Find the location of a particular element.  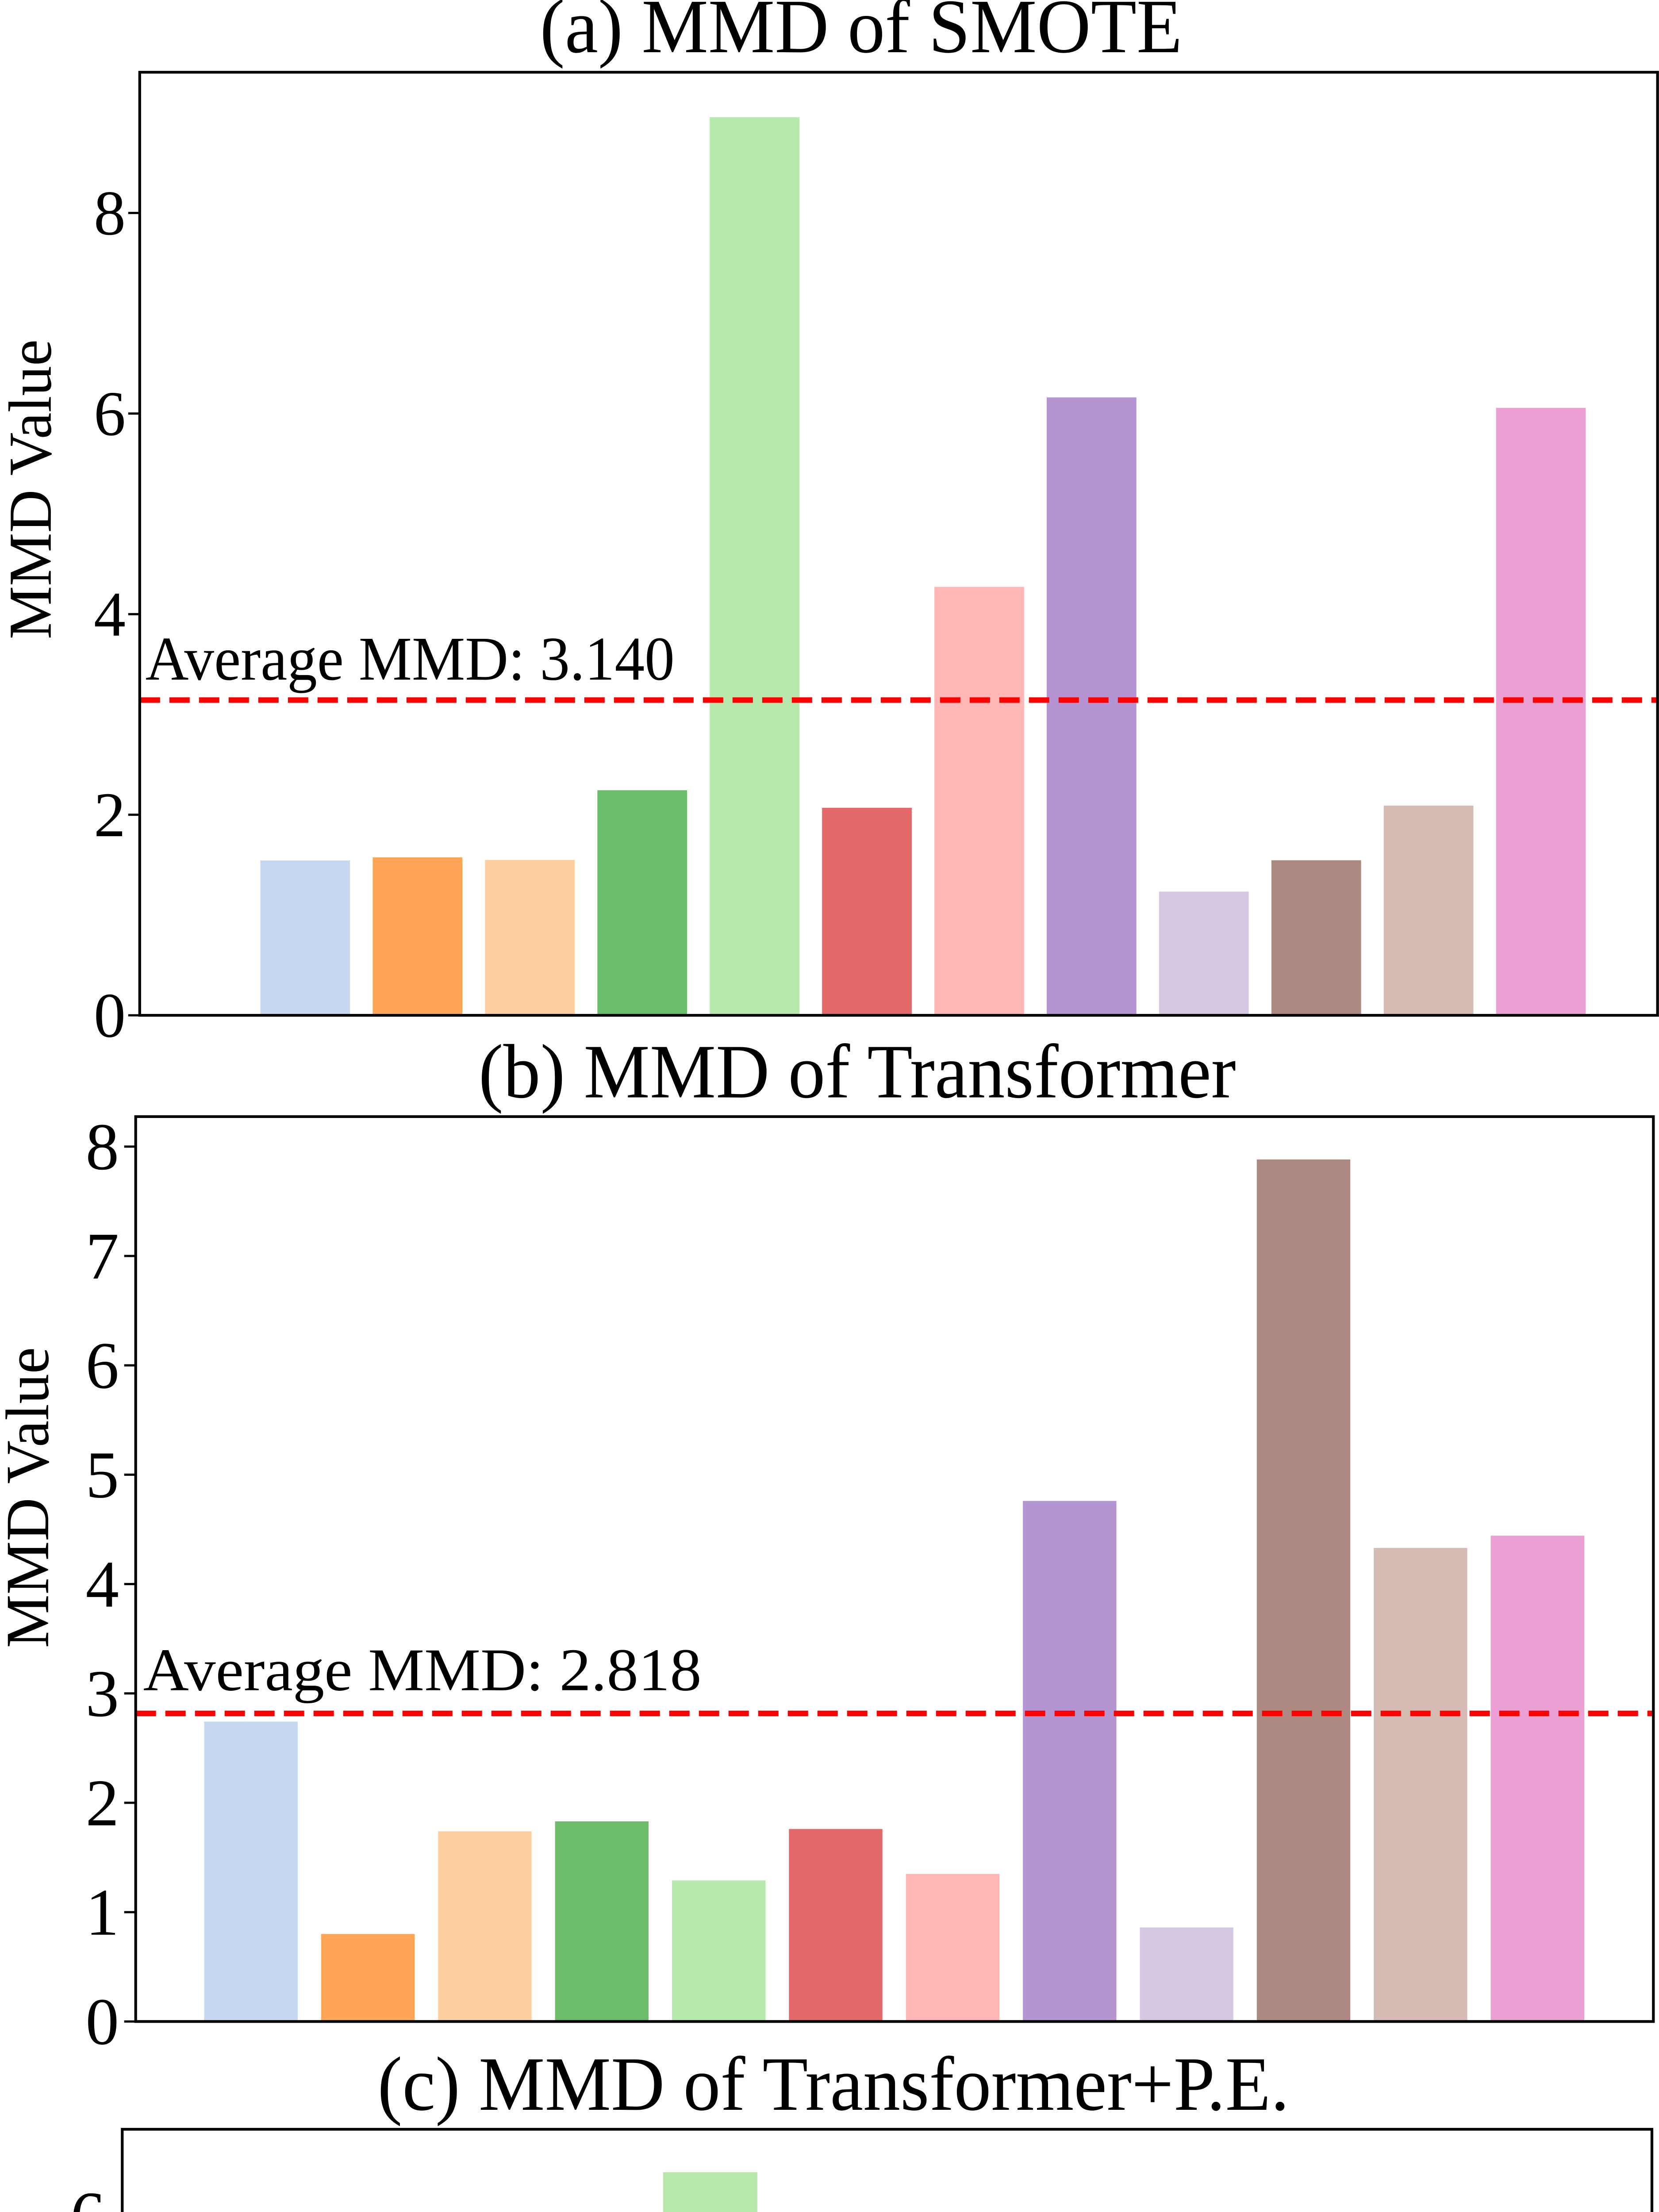

svg-text: (b) MMD of Transformer is located at coordinates (858, 1071).